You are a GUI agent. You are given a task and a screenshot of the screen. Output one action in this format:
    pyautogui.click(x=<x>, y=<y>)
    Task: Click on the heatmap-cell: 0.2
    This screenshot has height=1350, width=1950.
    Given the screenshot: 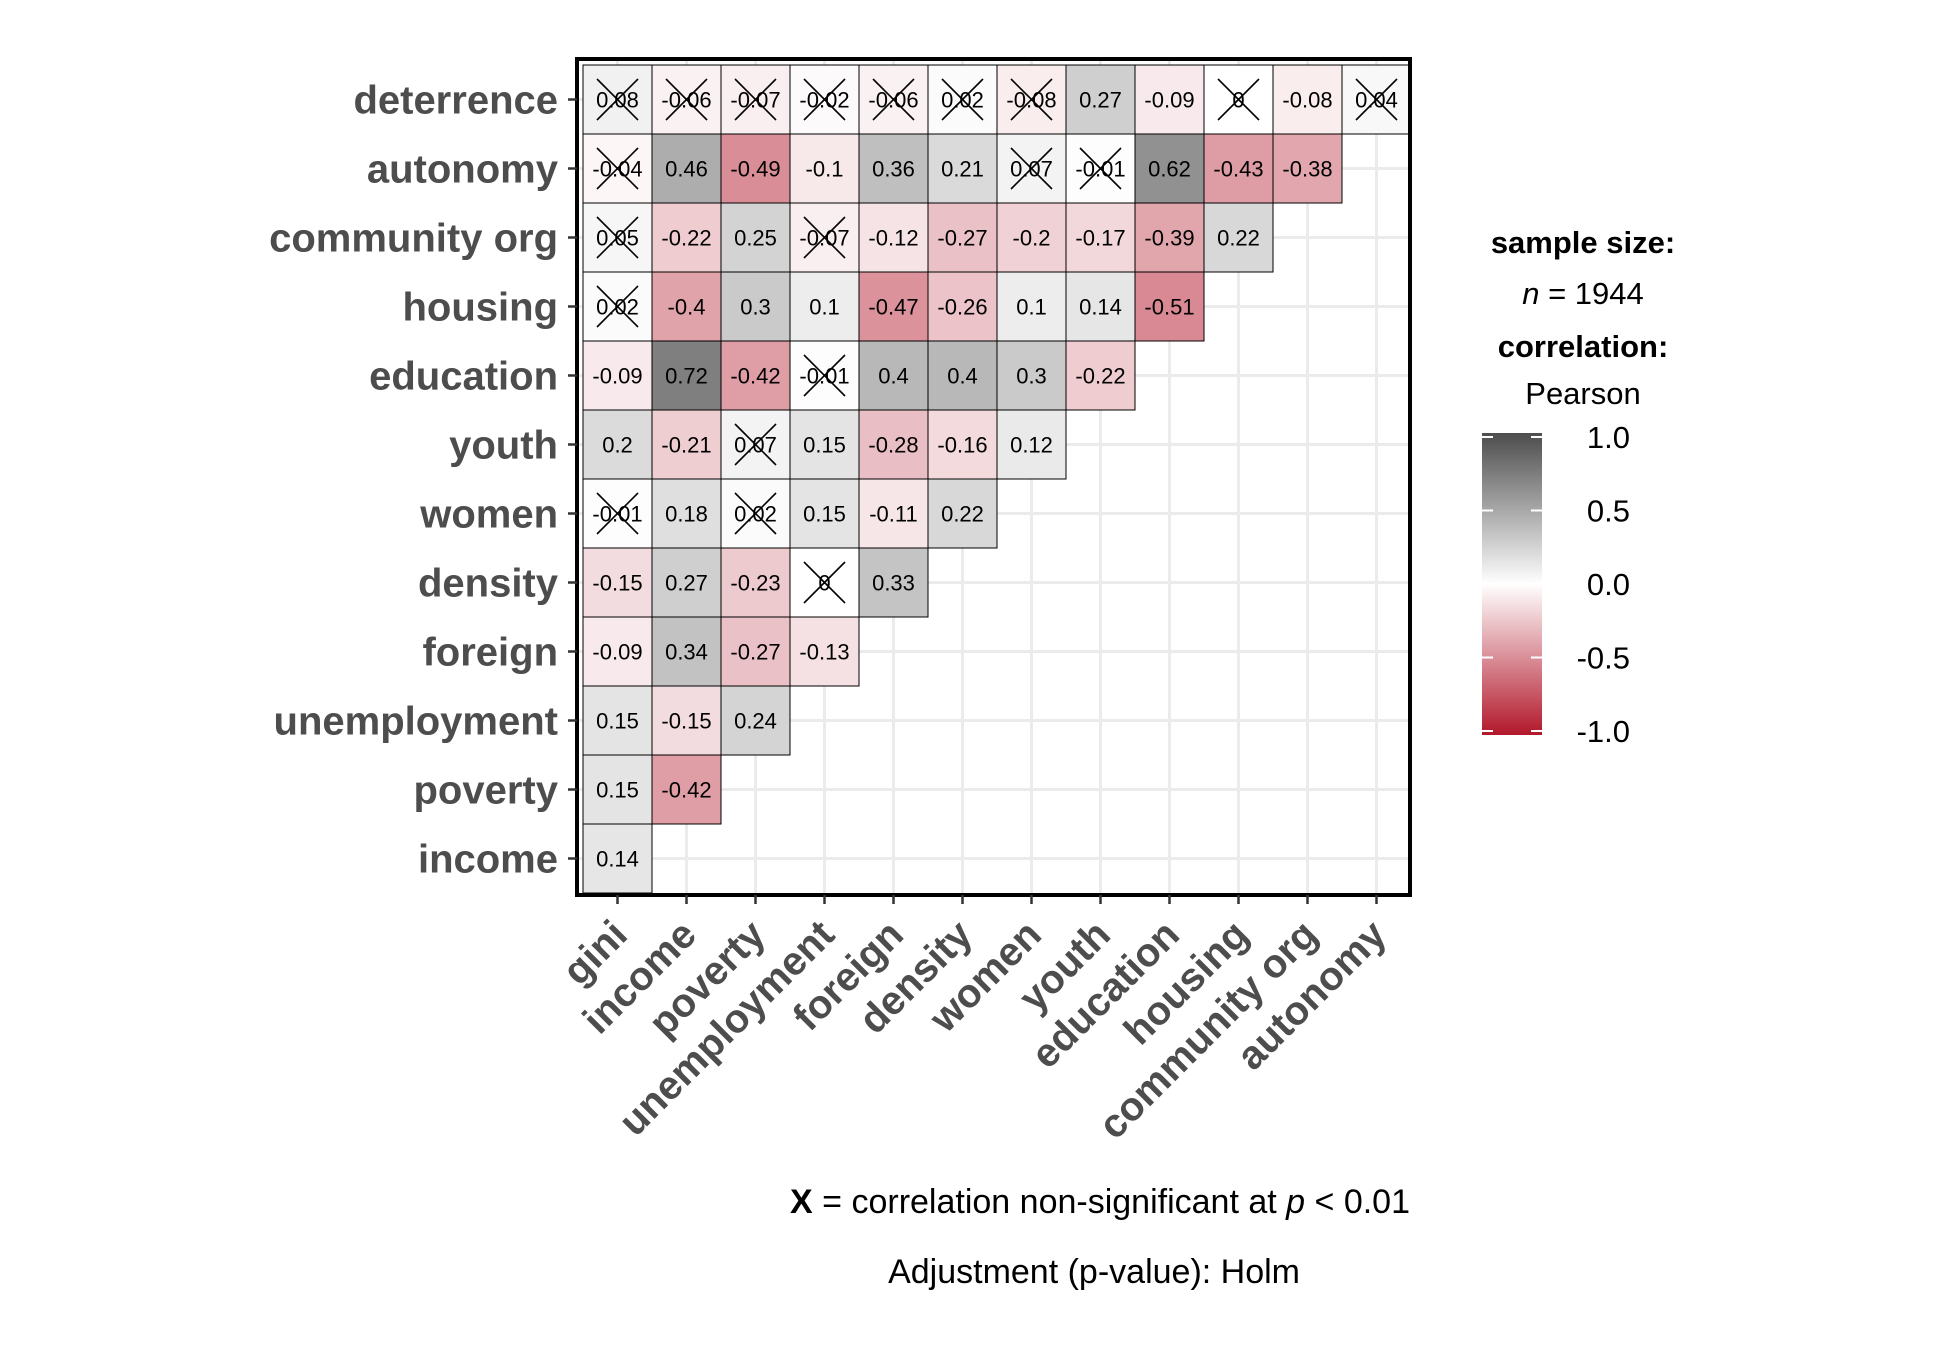 What is the action you would take?
    pyautogui.click(x=617, y=444)
    